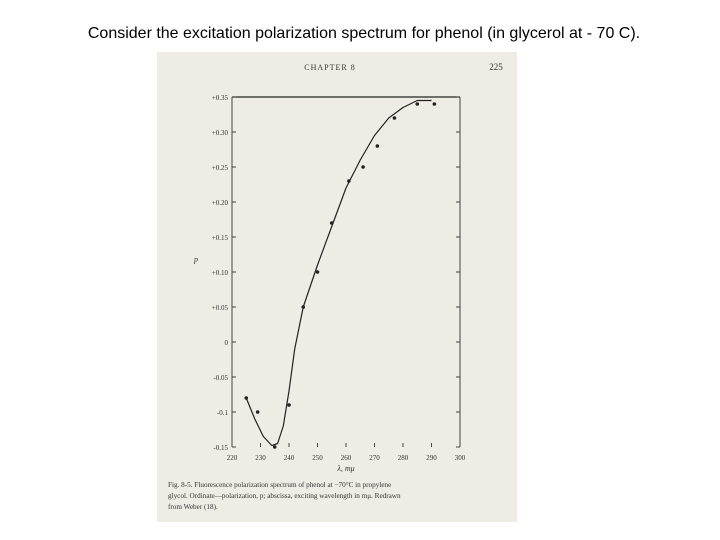  What do you see at coordinates (195, 259) in the screenshot?
I see `y-axis-label: p` at bounding box center [195, 259].